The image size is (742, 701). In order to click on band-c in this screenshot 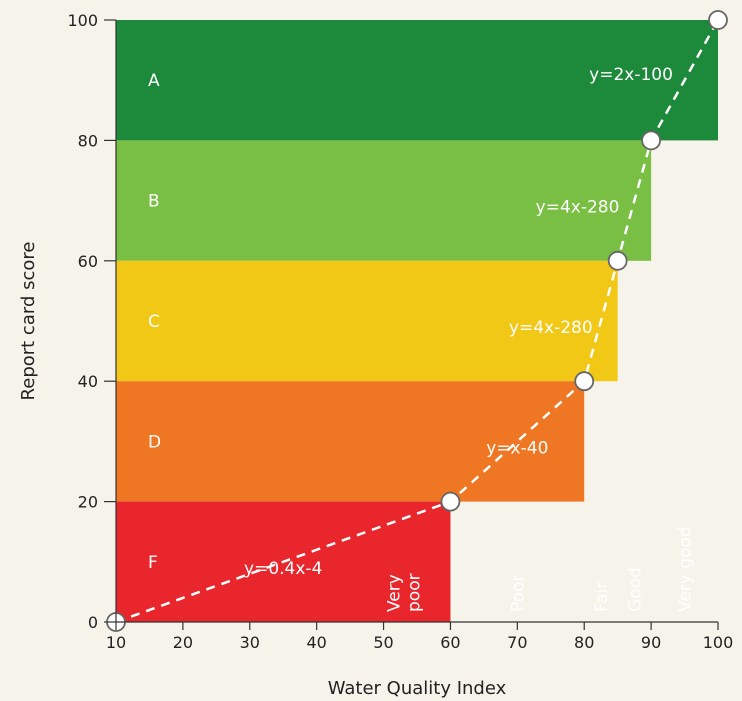, I will do `click(367, 321)`.